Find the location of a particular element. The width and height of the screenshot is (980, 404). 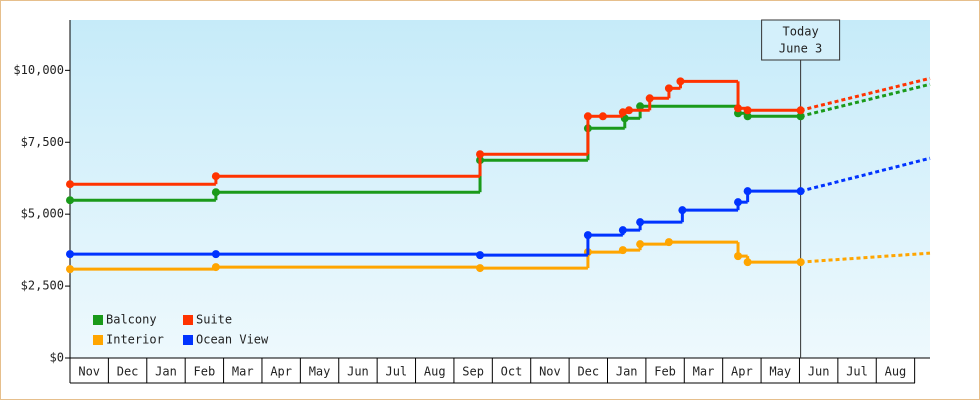

y-tick-label: $10,000 is located at coordinates (38, 70).